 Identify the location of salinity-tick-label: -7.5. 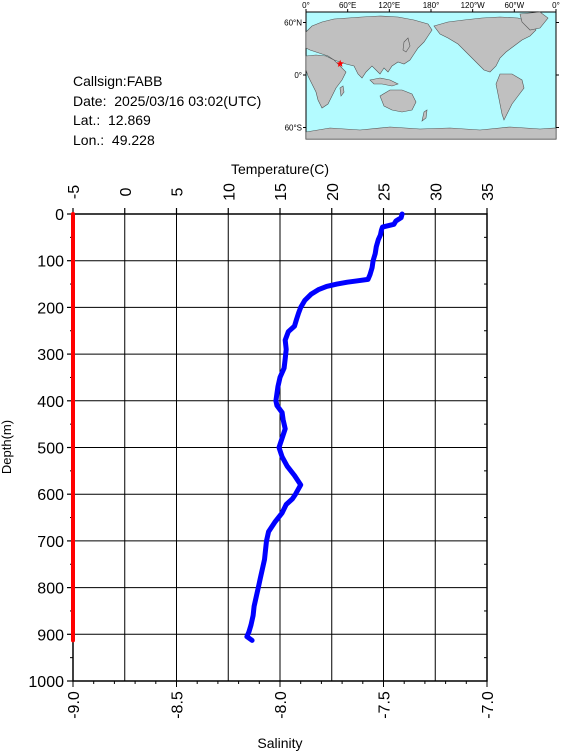
(385, 705).